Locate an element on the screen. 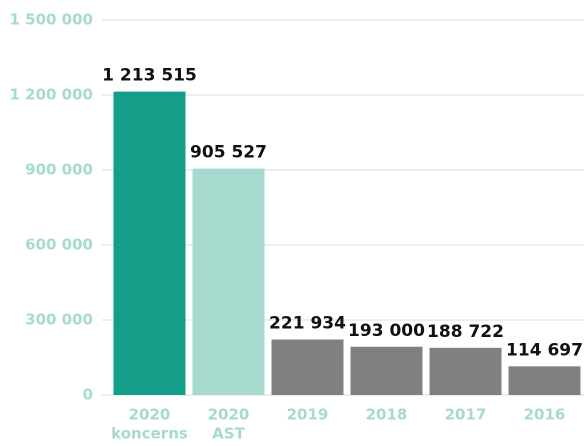  x-tick-label: 2018 is located at coordinates (387, 415).